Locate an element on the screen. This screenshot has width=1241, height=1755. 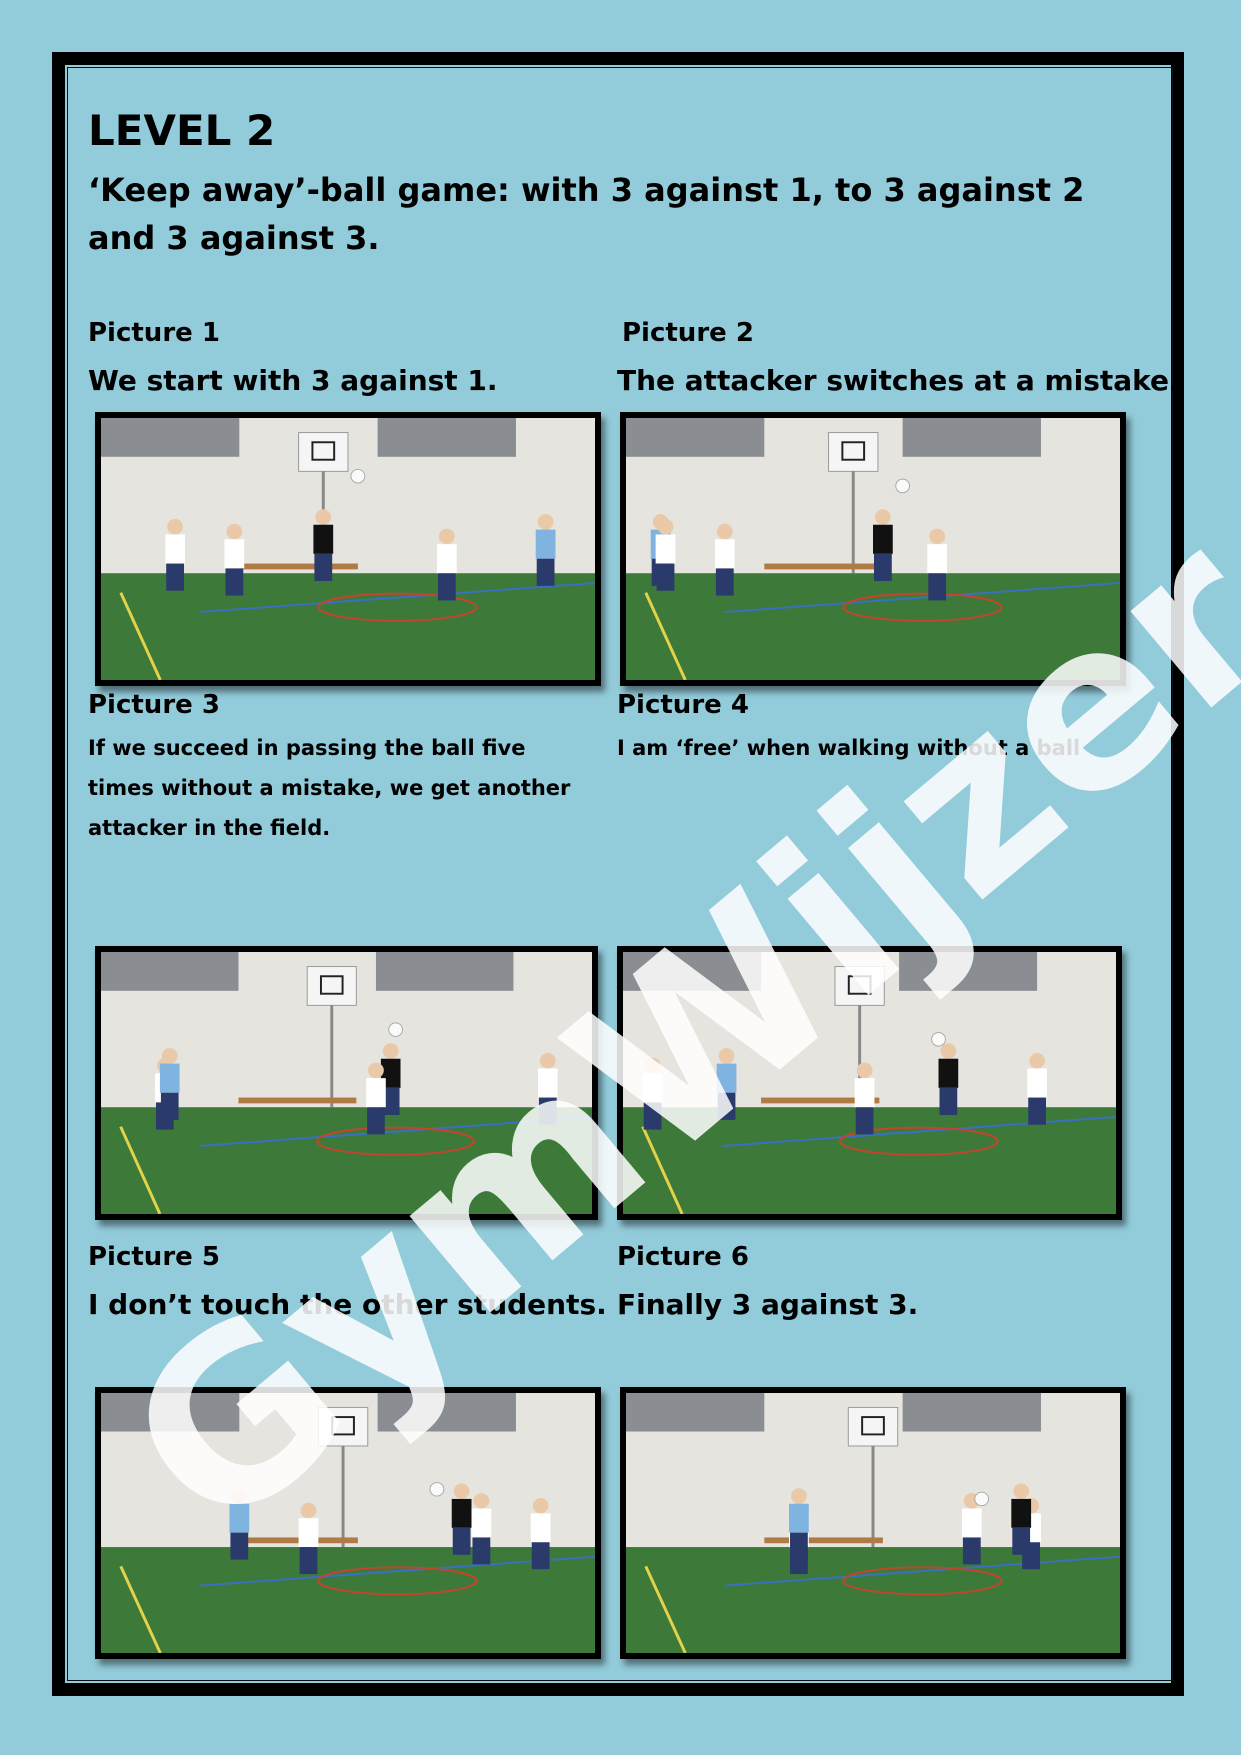
picture-2-description: The attacker switches at a mistake. is located at coordinates (898, 380).